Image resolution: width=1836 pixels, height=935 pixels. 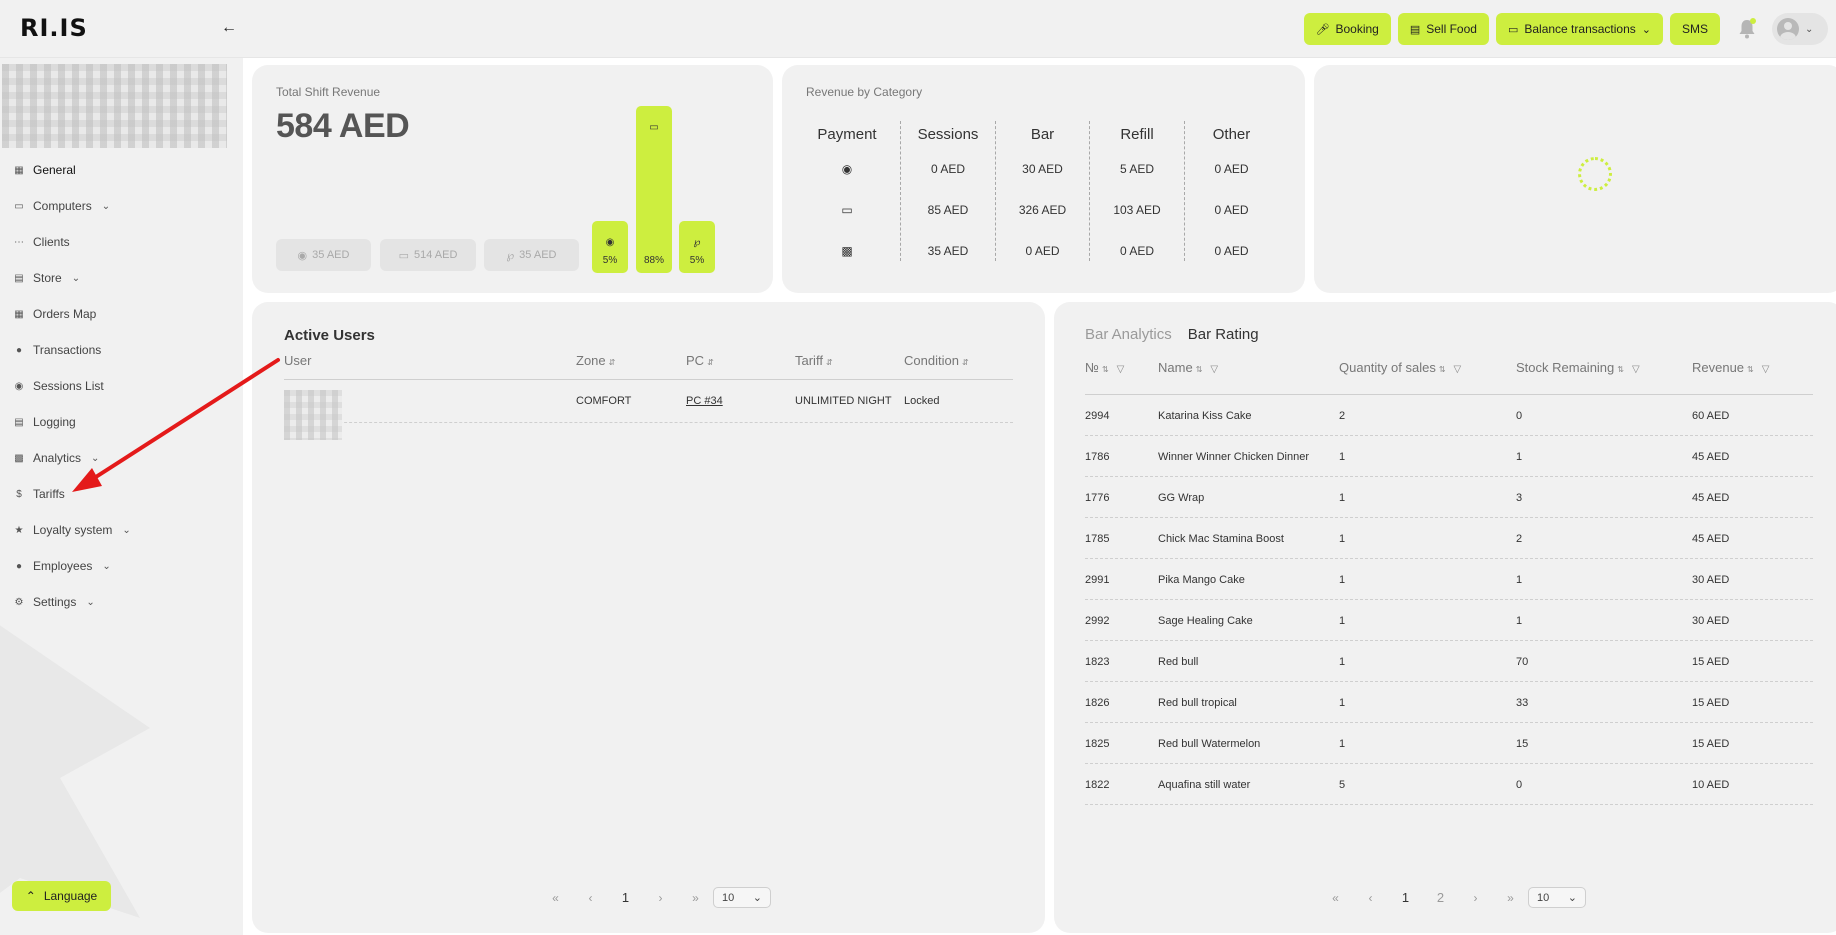 What do you see at coordinates (54, 28) in the screenshot?
I see `brand-logo: RI.IS` at bounding box center [54, 28].